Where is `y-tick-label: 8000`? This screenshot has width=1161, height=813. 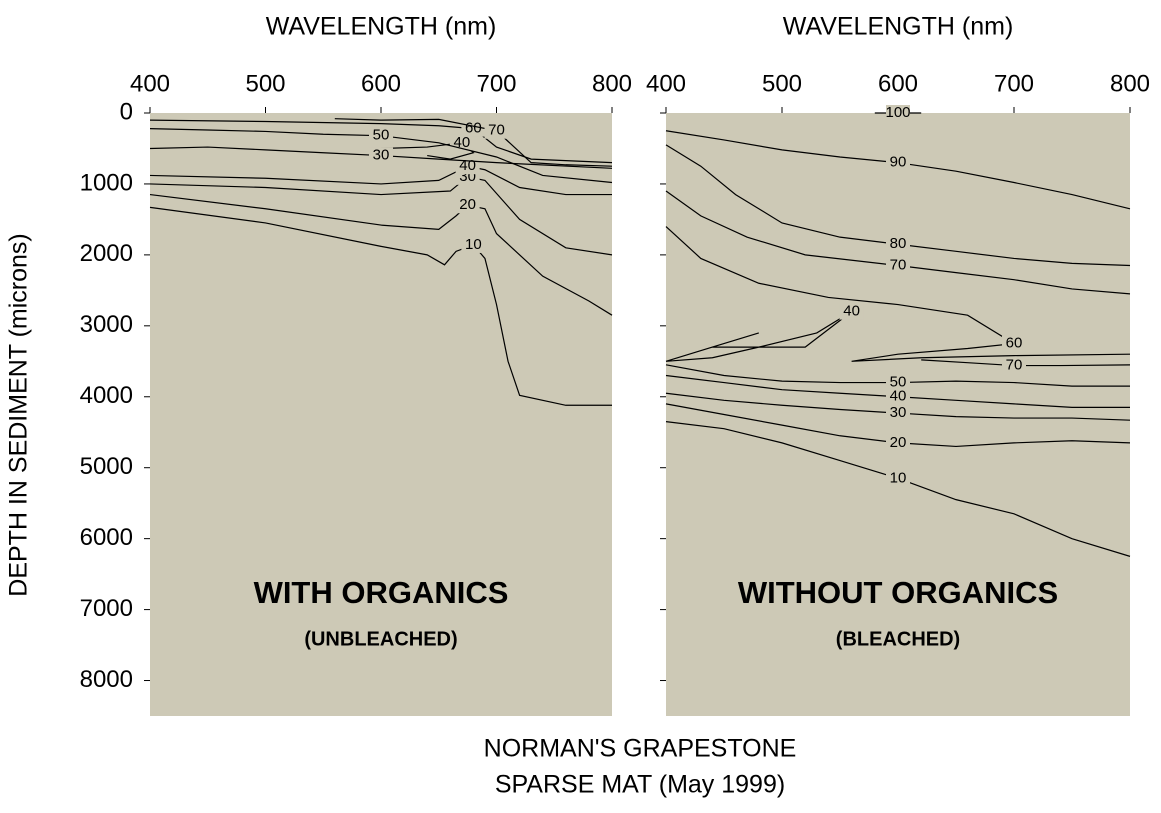 y-tick-label: 8000 is located at coordinates (106, 679).